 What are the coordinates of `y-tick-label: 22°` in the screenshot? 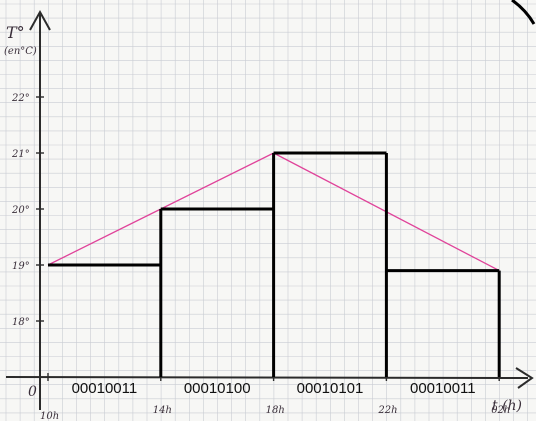 It's located at (20, 98).